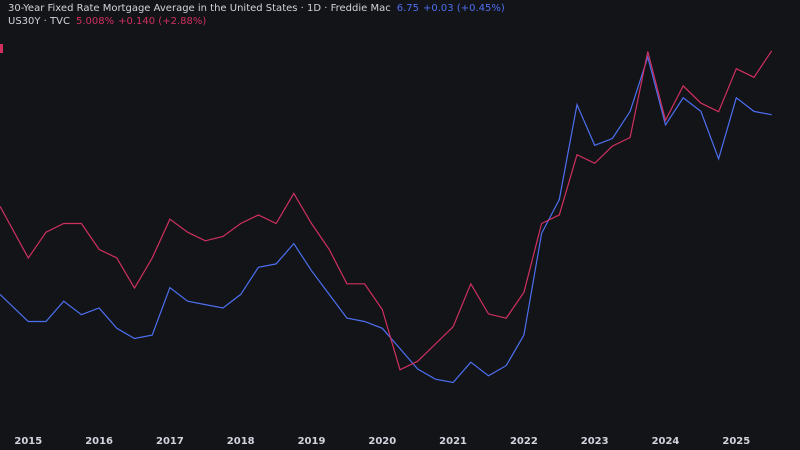 Image resolution: width=800 pixels, height=450 pixels. Describe the element at coordinates (162, 21) in the screenshot. I see `change: +0.140 (+2.88%)` at that location.